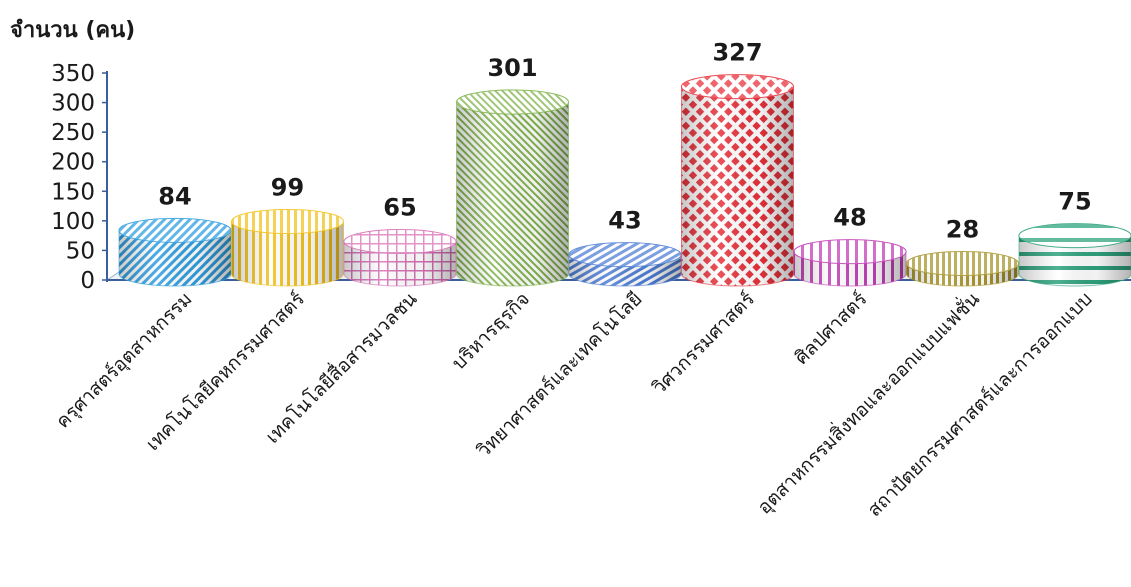 This screenshot has height=587, width=1131. Describe the element at coordinates (979, 404) in the screenshot. I see `x-category-label: สถาปัตยกรรมศาสตร์และการออกแบบ` at that location.